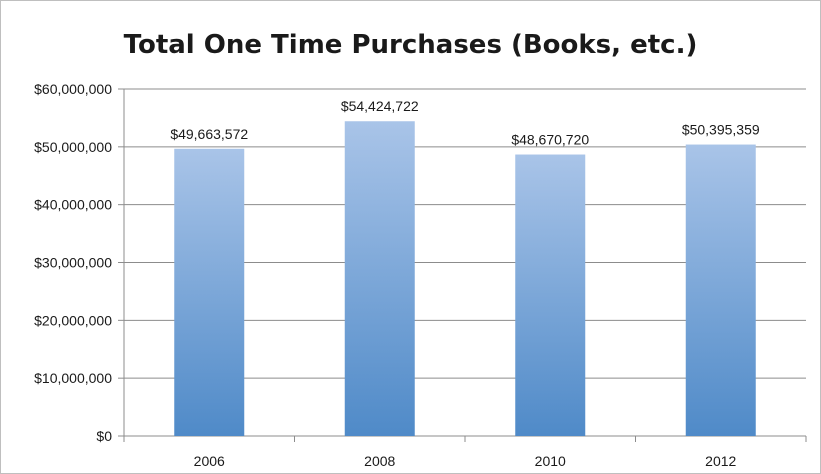  Describe the element at coordinates (410, 45) in the screenshot. I see `chart-title: Total One Time Purchases (Books, etc.)` at that location.